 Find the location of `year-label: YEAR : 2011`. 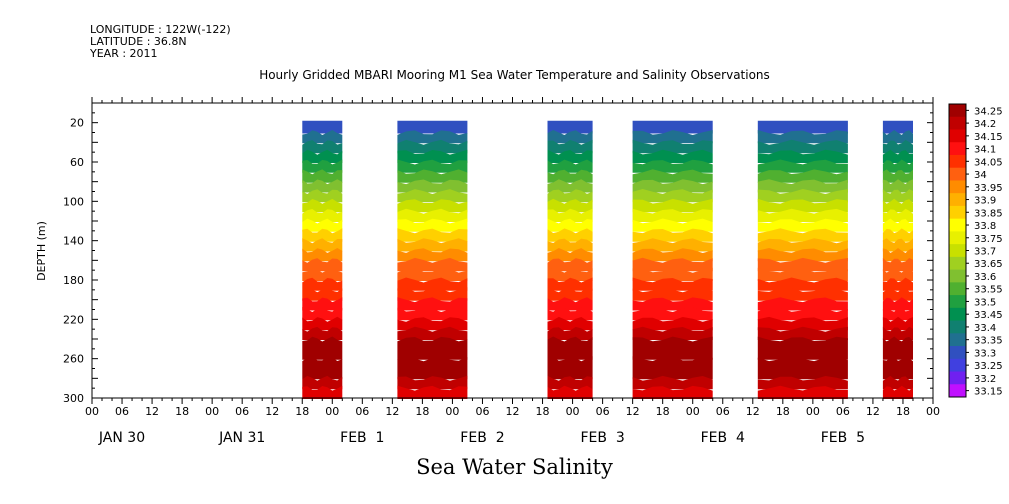

year-label: YEAR : 2011 is located at coordinates (124, 53).